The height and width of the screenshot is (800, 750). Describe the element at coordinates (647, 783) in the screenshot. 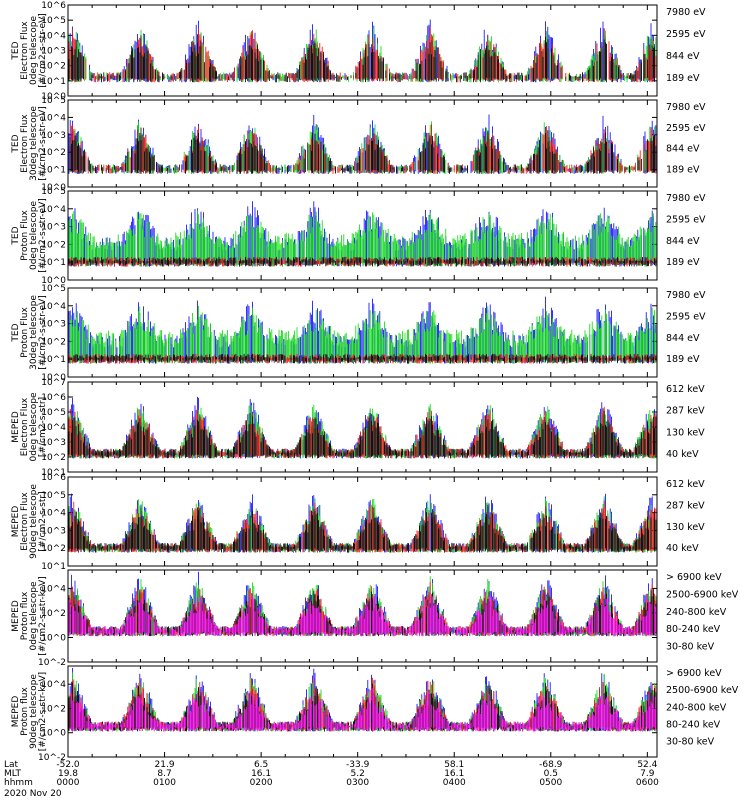

I see `x-tick-hhmm: 0600` at that location.